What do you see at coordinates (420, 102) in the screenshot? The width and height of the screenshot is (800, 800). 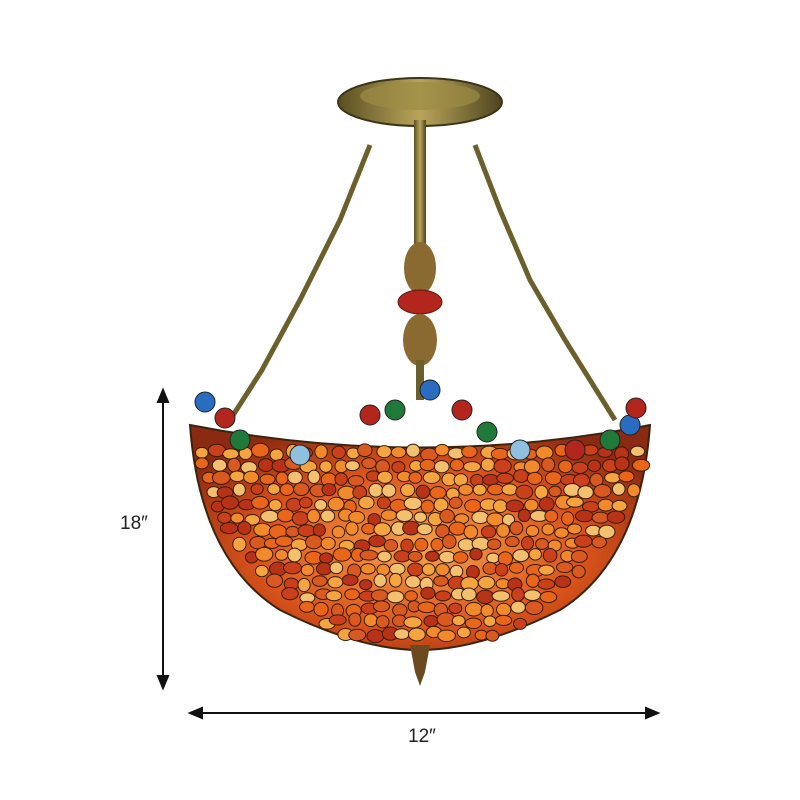 I see `ceiling-canopy` at bounding box center [420, 102].